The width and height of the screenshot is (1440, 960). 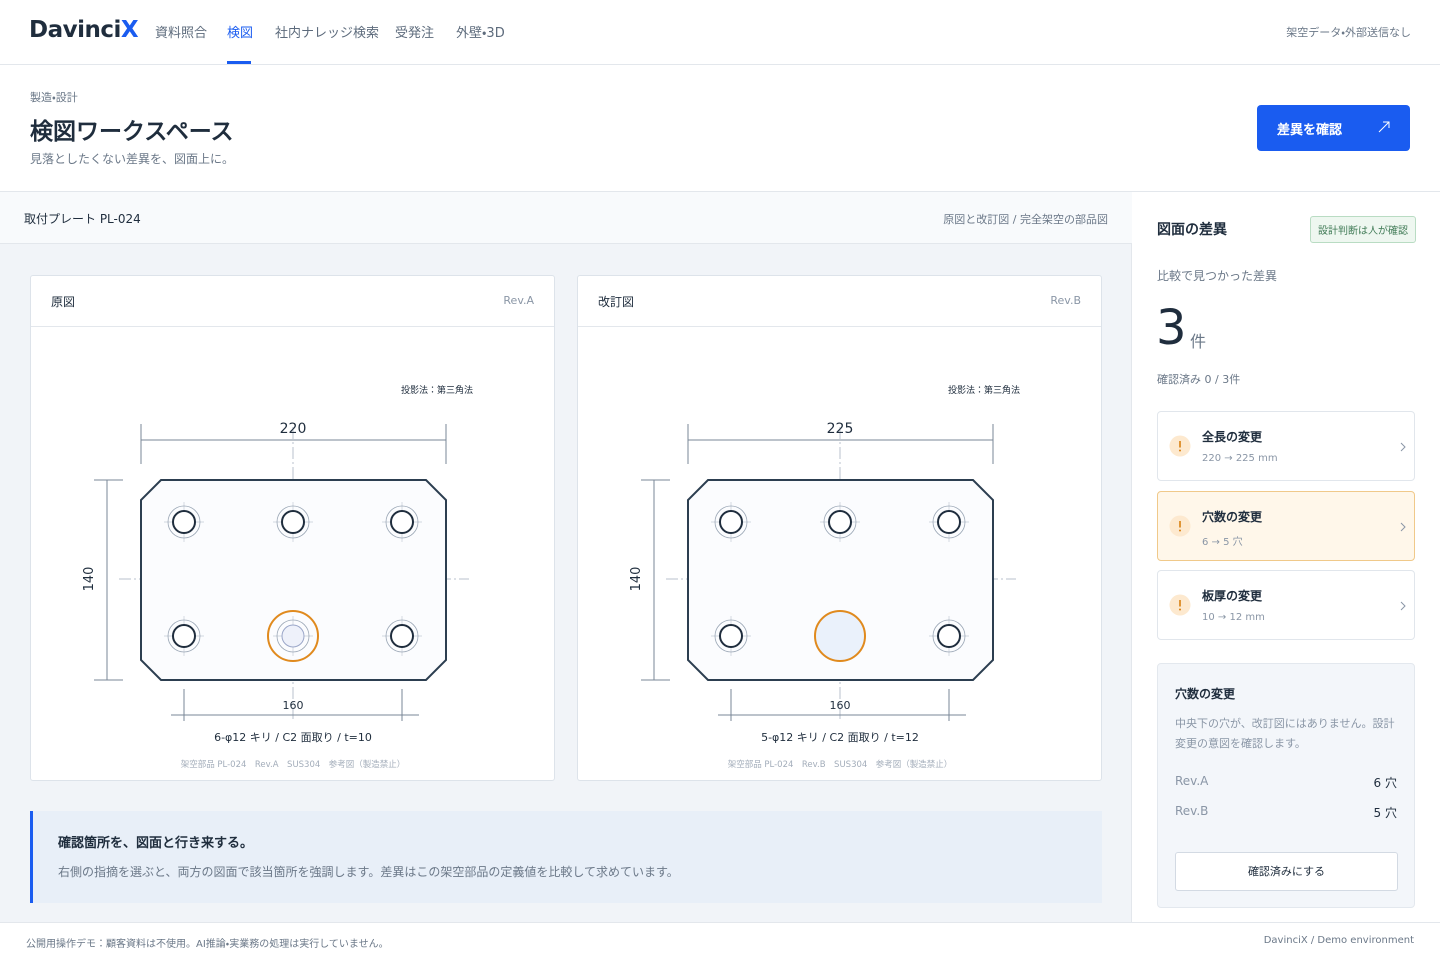 I want to click on dim-width: 225, so click(x=840, y=429).